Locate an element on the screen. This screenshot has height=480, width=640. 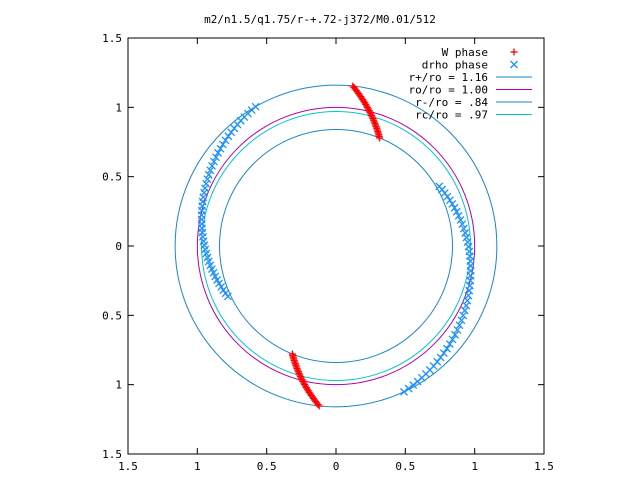
y-tick-label: 1.5 is located at coordinates (112, 38).